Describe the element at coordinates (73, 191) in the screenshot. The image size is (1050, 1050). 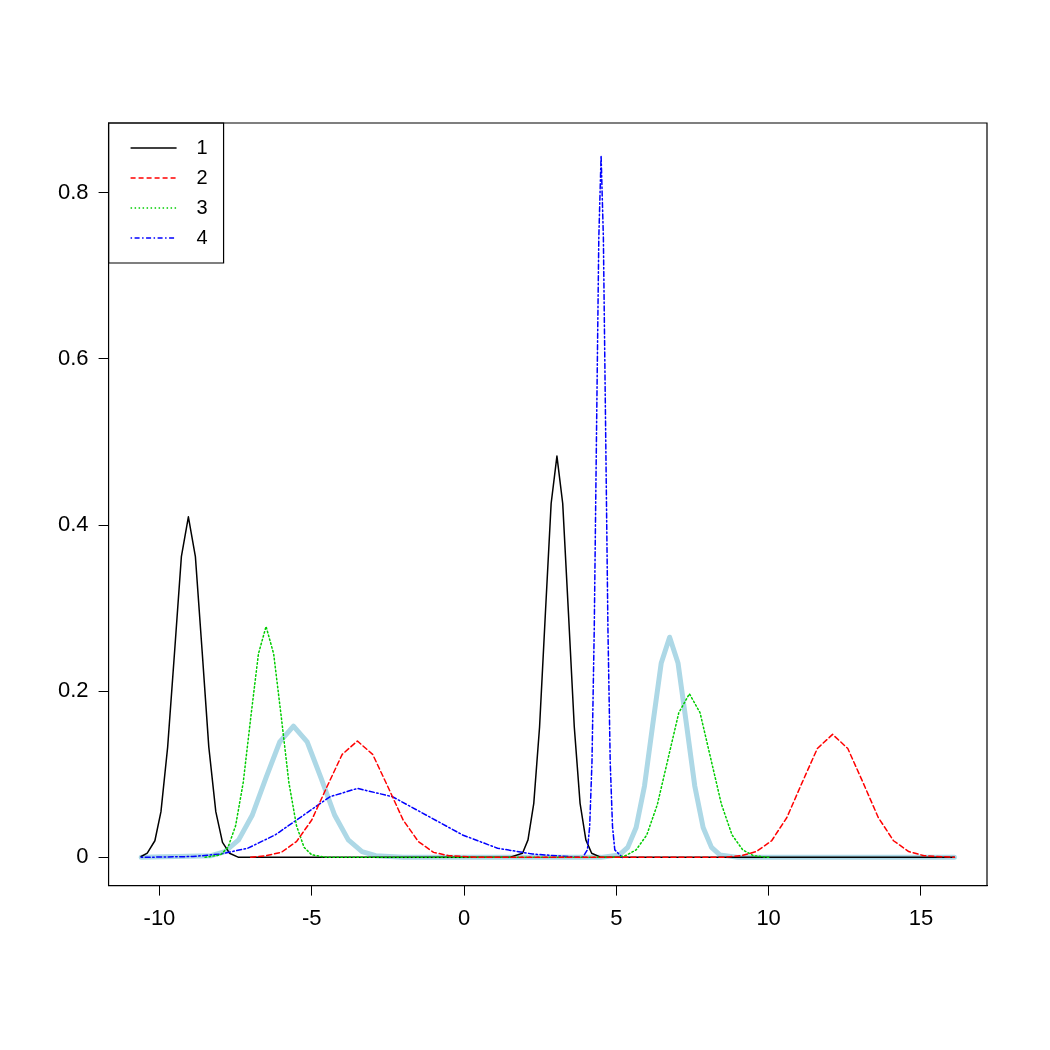
I see `y-tick-label: 0.8` at that location.